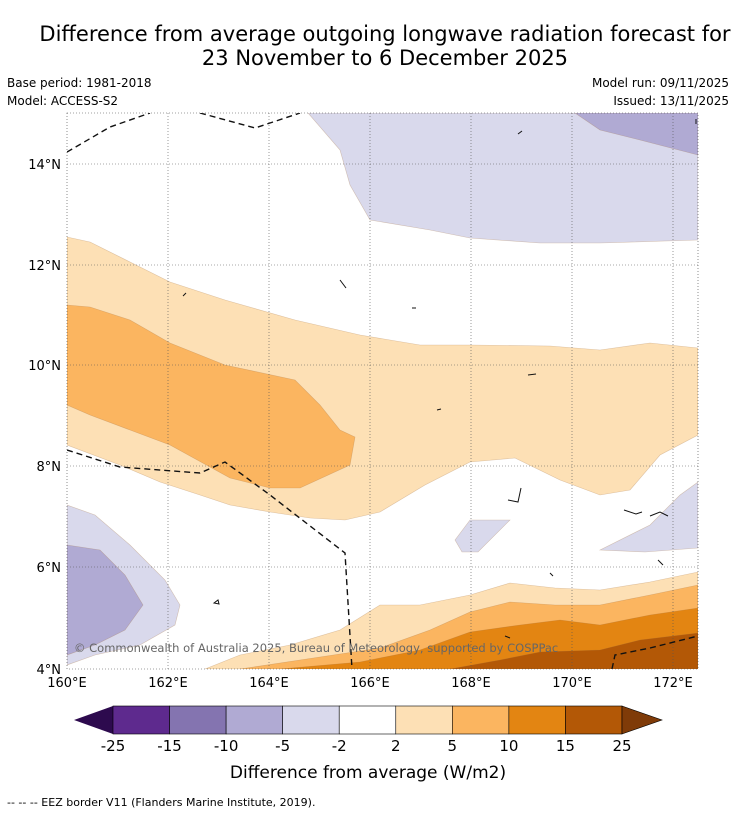  Describe the element at coordinates (93, 720) in the screenshot. I see `colorbar-arrow-low` at that location.